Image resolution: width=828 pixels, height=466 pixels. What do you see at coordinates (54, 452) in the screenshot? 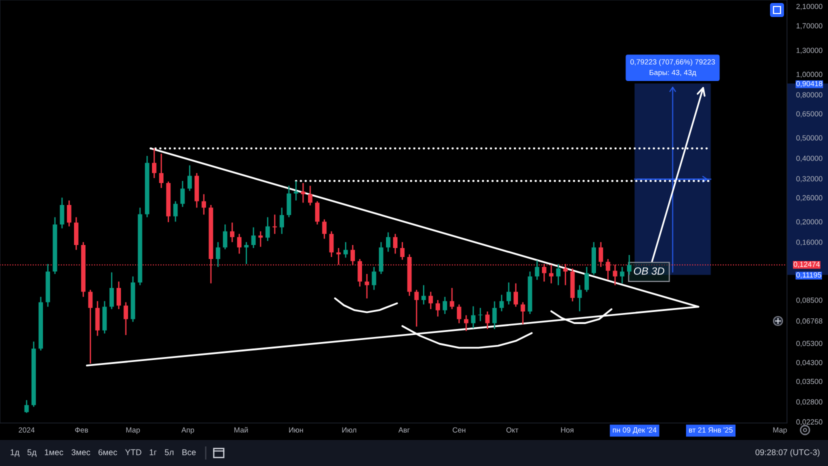
I see `text: 1мес` at bounding box center [54, 452].